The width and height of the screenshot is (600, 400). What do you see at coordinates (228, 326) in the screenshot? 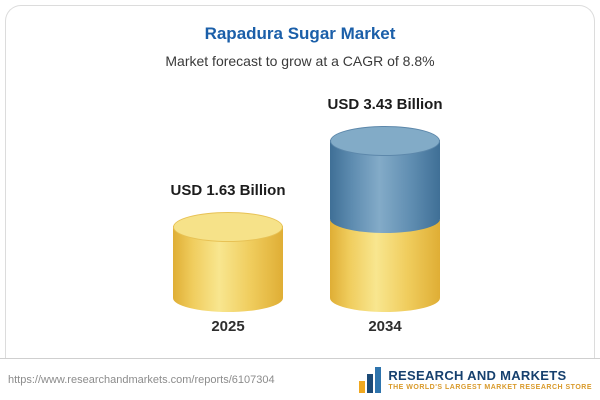
I see `year-label-2025: 2025` at bounding box center [228, 326].